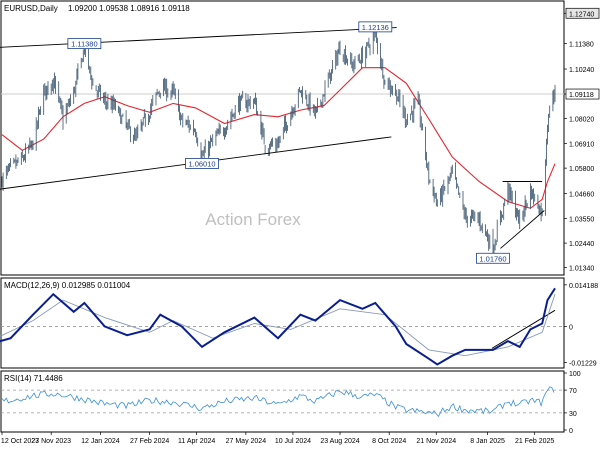 This screenshot has width=600, height=450. What do you see at coordinates (31, 8) in the screenshot?
I see `symbol-title: EURUSD,Daily` at bounding box center [31, 8].